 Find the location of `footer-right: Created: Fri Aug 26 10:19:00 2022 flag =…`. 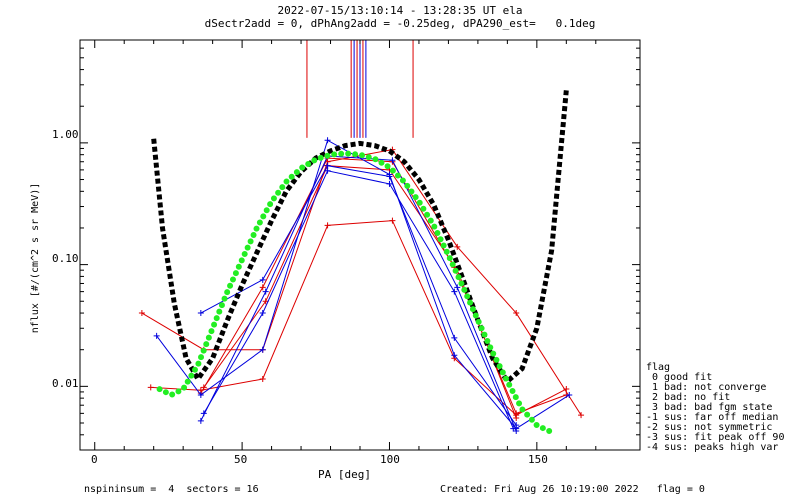

footer-right: Created: Fri Aug 26 10:19:00 2022 flag =… is located at coordinates (572, 489).